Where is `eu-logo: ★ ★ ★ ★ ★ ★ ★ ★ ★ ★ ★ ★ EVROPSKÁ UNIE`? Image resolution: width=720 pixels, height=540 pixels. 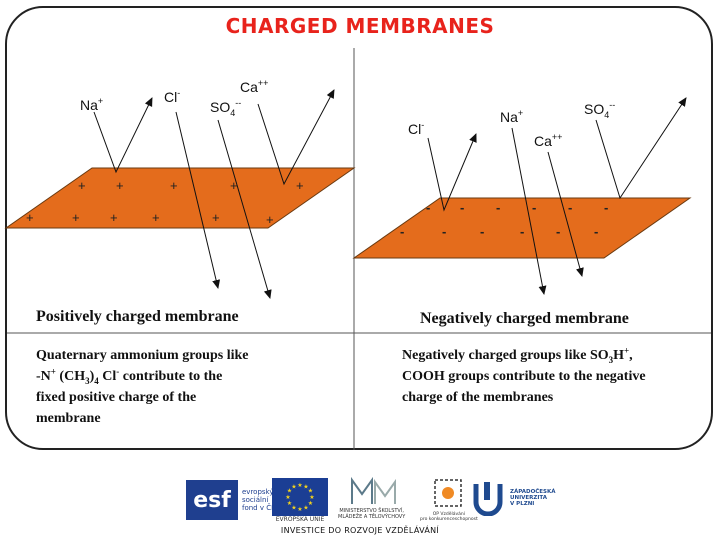 eu-logo: ★ ★ ★ ★ ★ ★ ★ ★ ★ ★ ★ ★ EVROPSKÁ UNIE is located at coordinates (300, 500).